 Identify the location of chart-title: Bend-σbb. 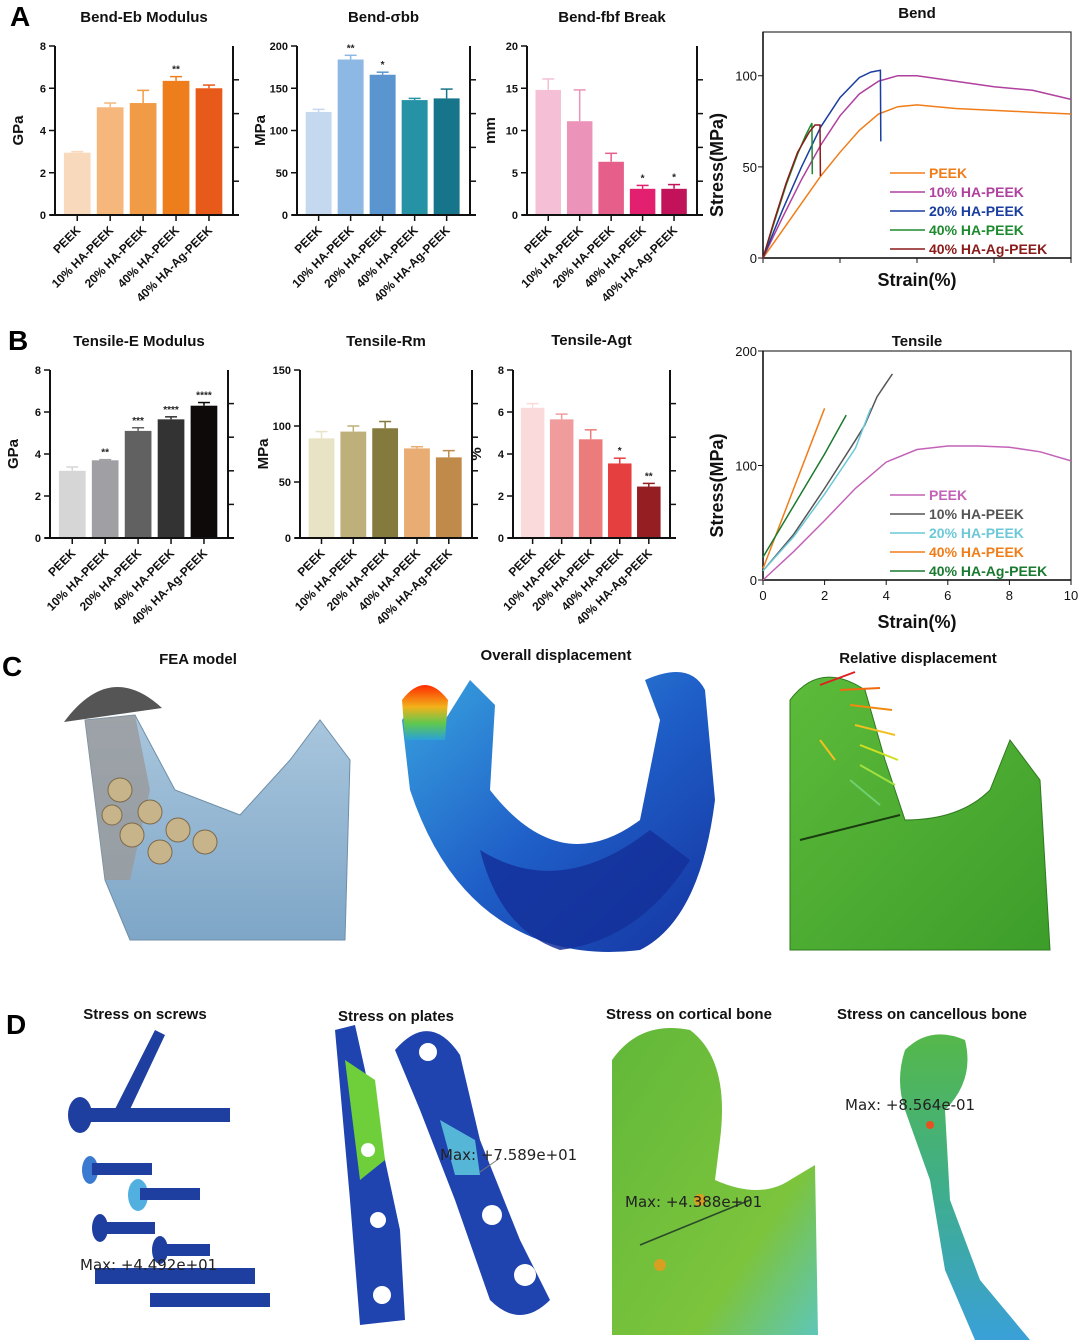
(383, 17).